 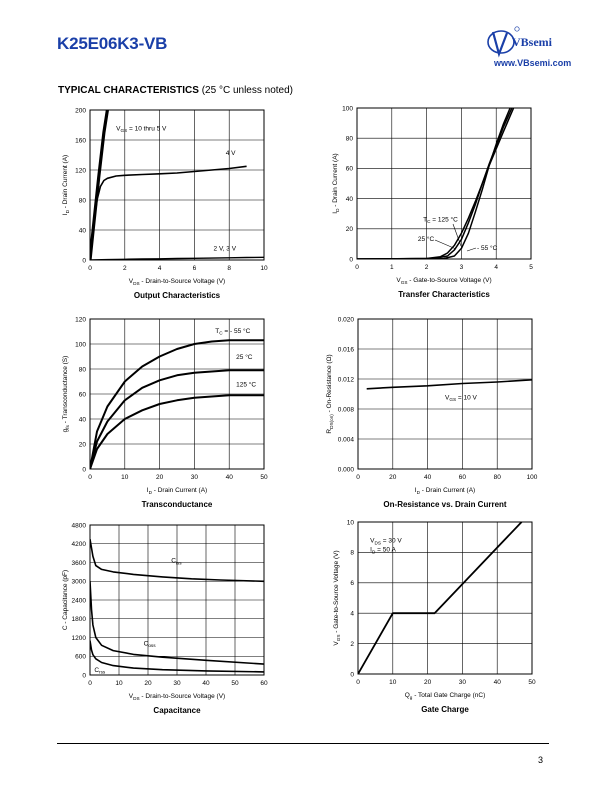 I want to click on annotation-label: TC = 125 °C, so click(x=440, y=219).